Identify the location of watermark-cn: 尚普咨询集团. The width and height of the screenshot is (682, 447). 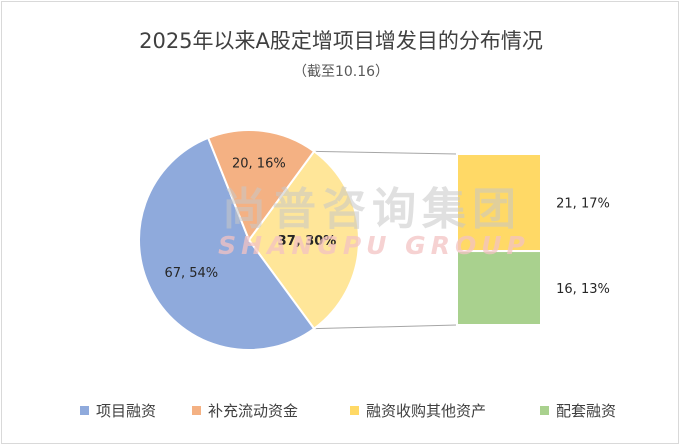
(372, 209).